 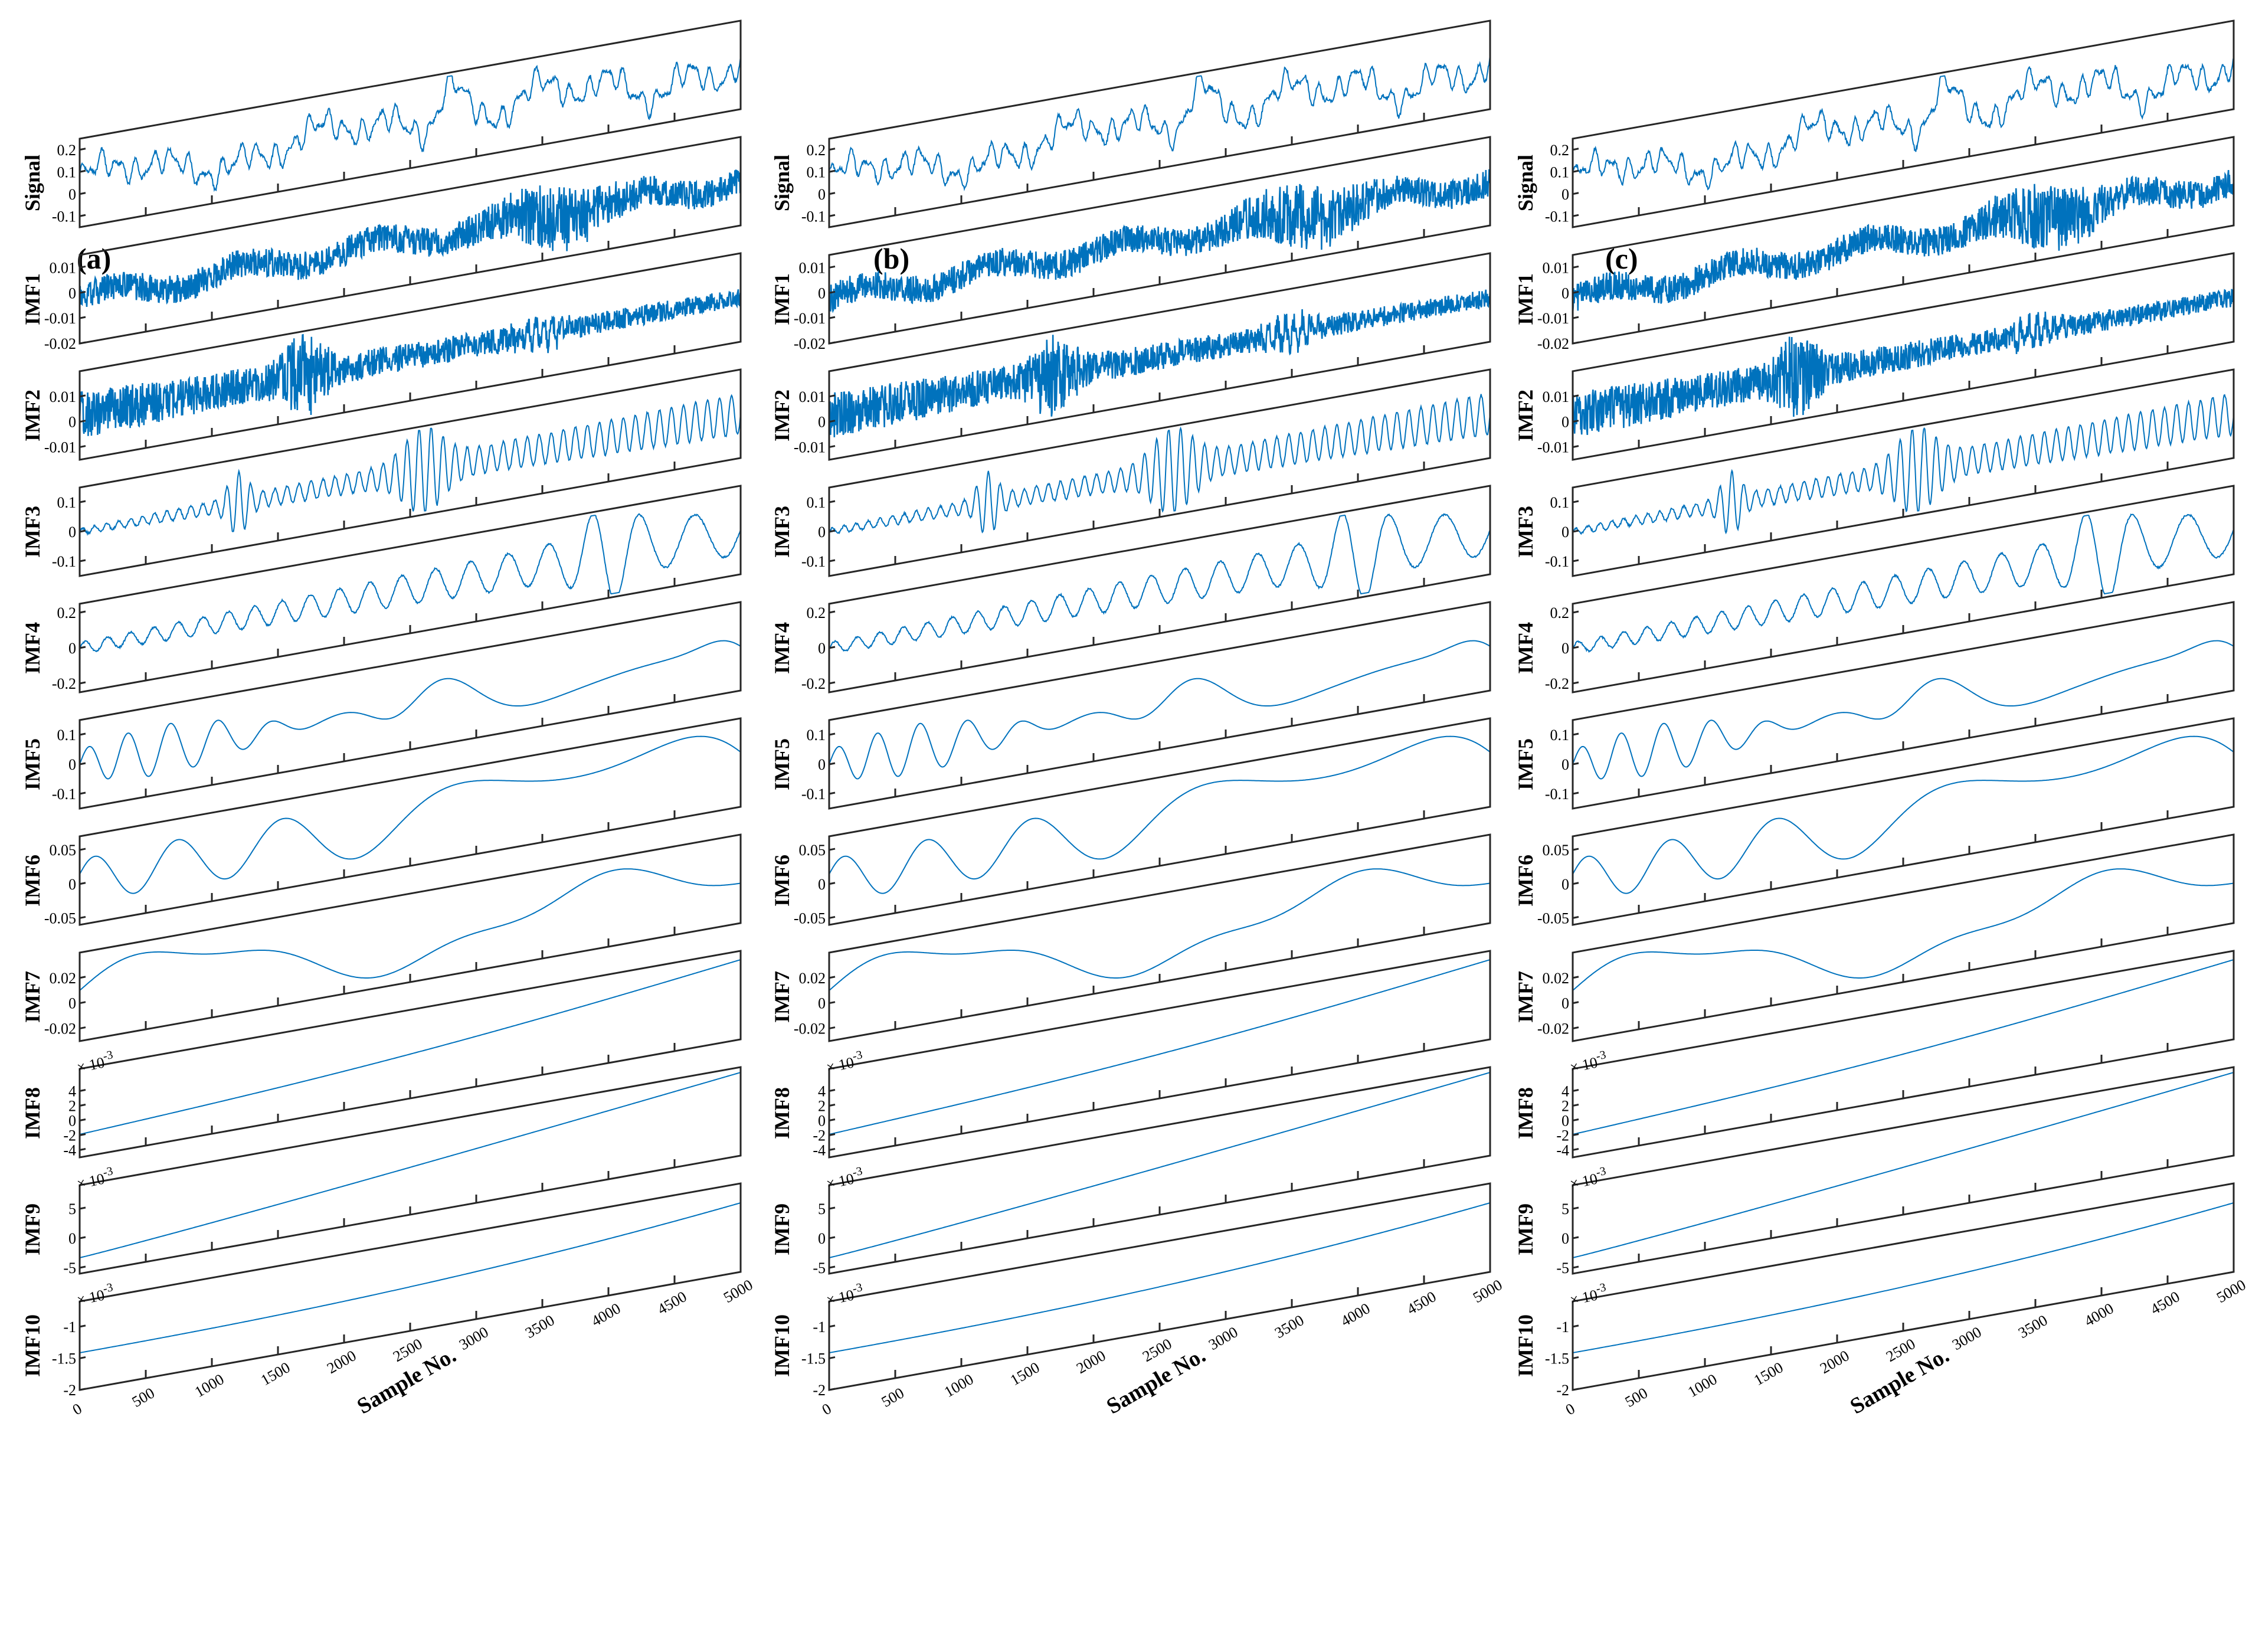 What do you see at coordinates (32, 997) in the screenshot?
I see `row-label-imf7: IMF7` at bounding box center [32, 997].